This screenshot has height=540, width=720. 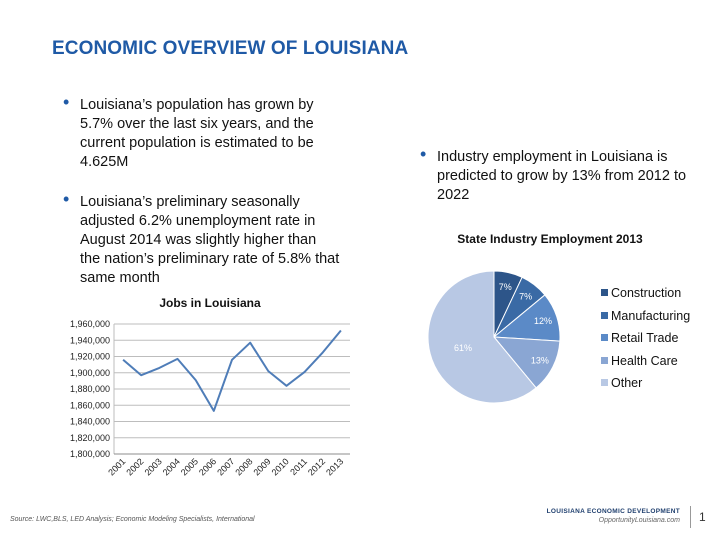 What do you see at coordinates (543, 321) in the screenshot?
I see `pie-data-label: 12%` at bounding box center [543, 321].